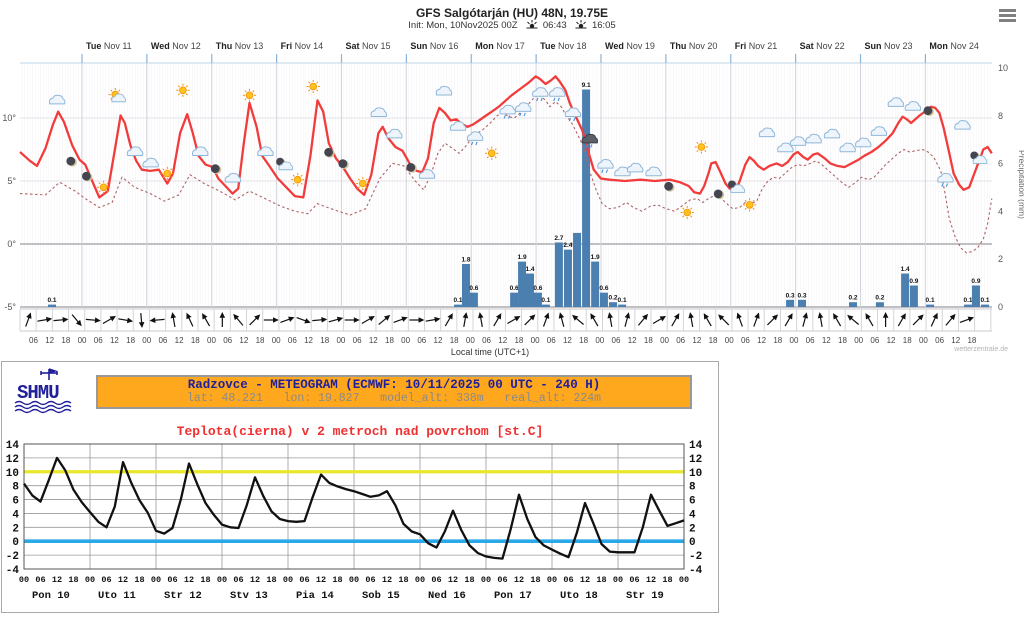 The image size is (1024, 617). Describe the element at coordinates (532, 24) in the screenshot. I see `sunrise-icon` at that location.